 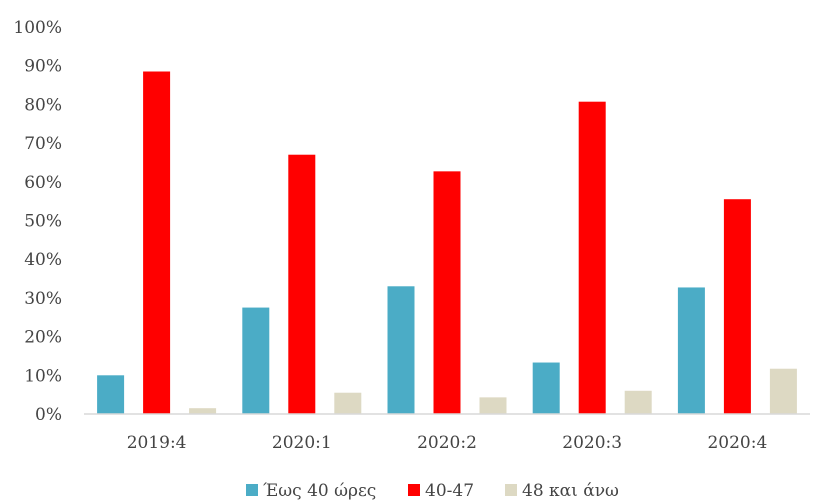 I want to click on legend: Έως 40 ώρες 40-47 48 και άνω, so click(x=432, y=490).